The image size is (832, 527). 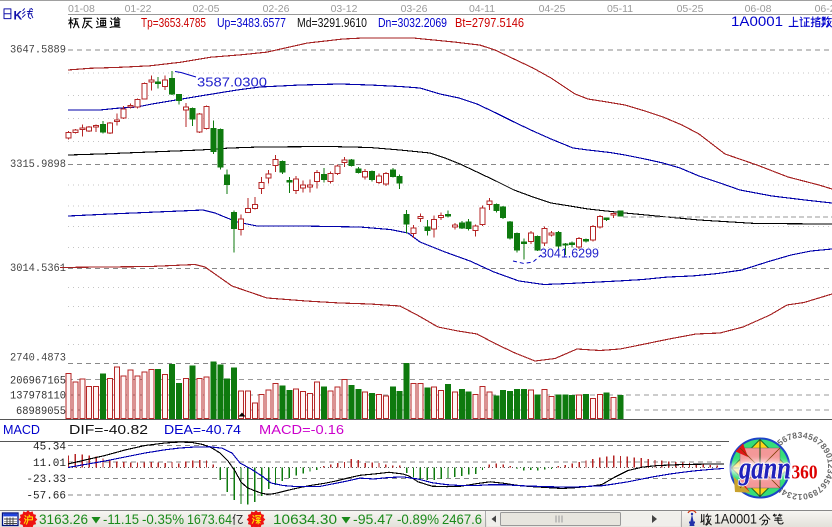 I want to click on svg-text: 02-05, so click(x=206, y=9).